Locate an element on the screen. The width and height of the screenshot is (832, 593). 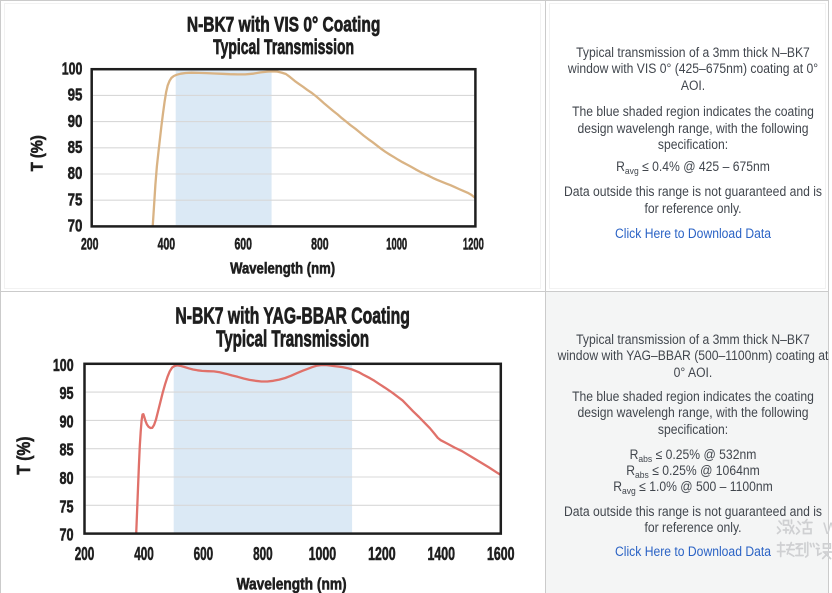
svg-text: N-BK7 with YAG-BBAR Coating is located at coordinates (292, 316).